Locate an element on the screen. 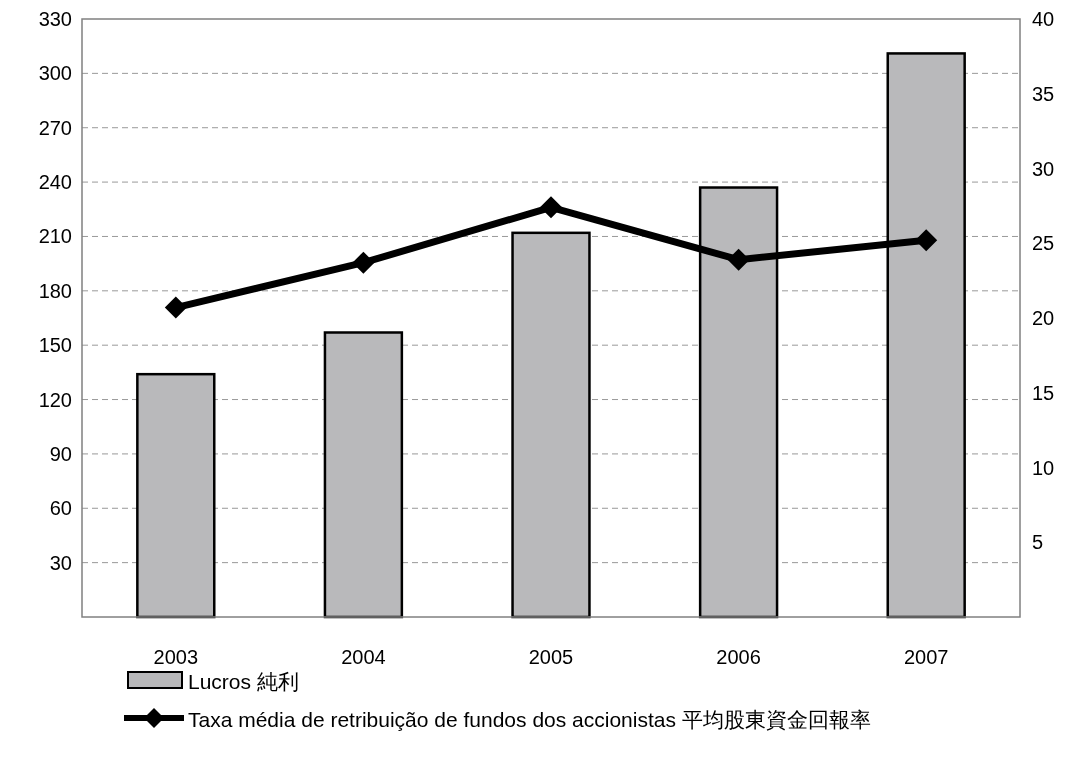  y2-tick-label: 40 is located at coordinates (1043, 19).